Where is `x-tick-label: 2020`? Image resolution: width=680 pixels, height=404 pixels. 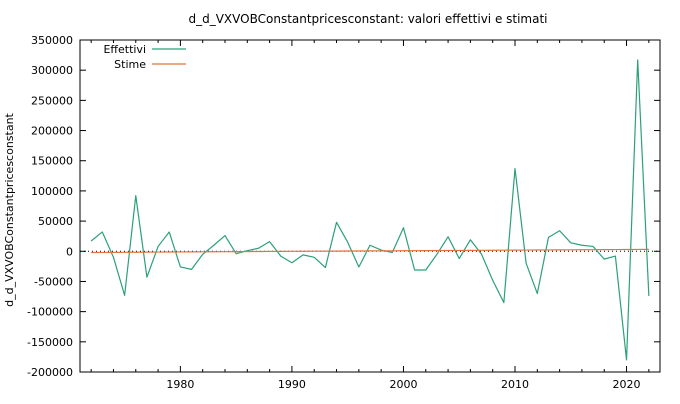
x-tick-label: 2020 is located at coordinates (627, 384).